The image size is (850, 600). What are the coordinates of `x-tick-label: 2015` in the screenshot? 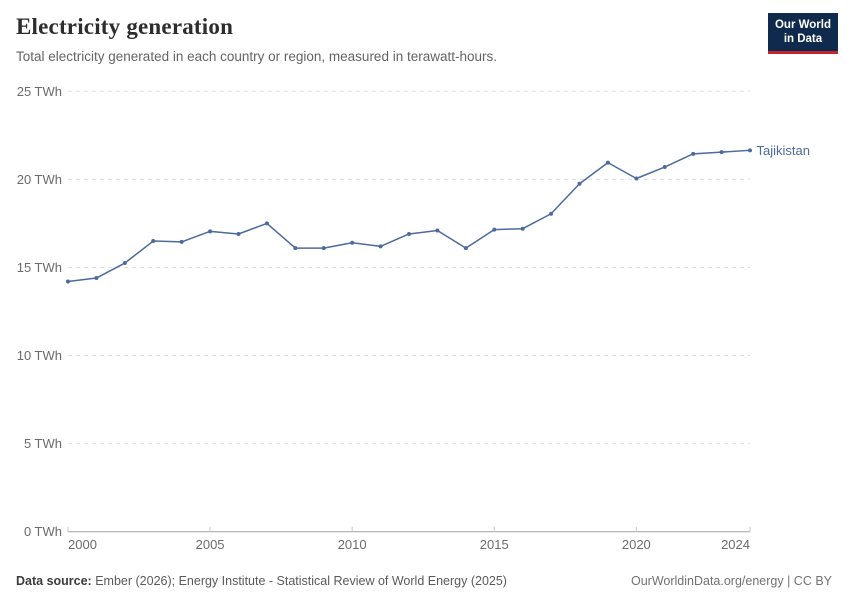 It's located at (494, 544).